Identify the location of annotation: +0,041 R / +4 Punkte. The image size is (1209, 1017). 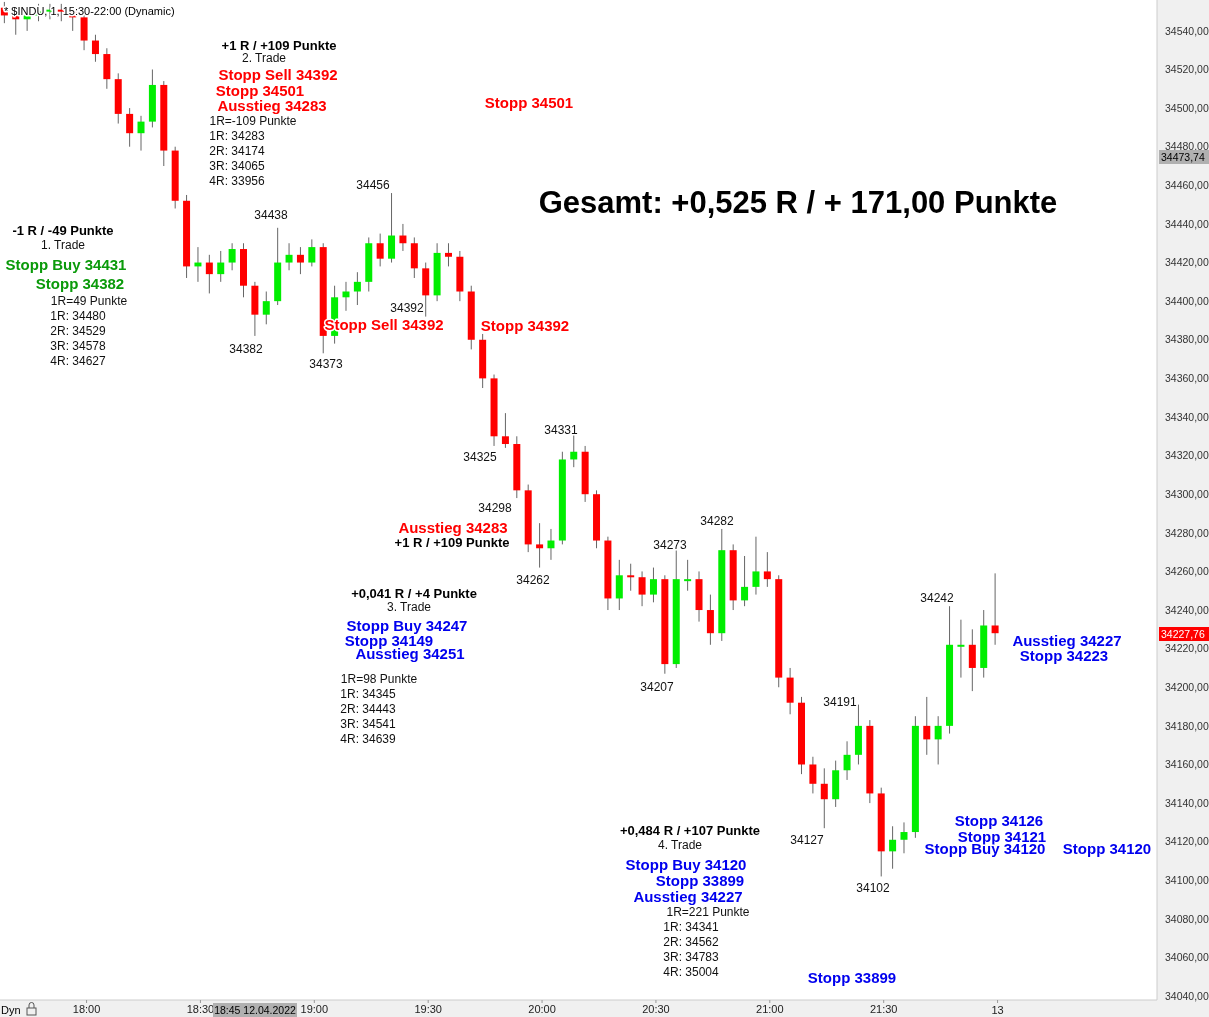
(414, 593).